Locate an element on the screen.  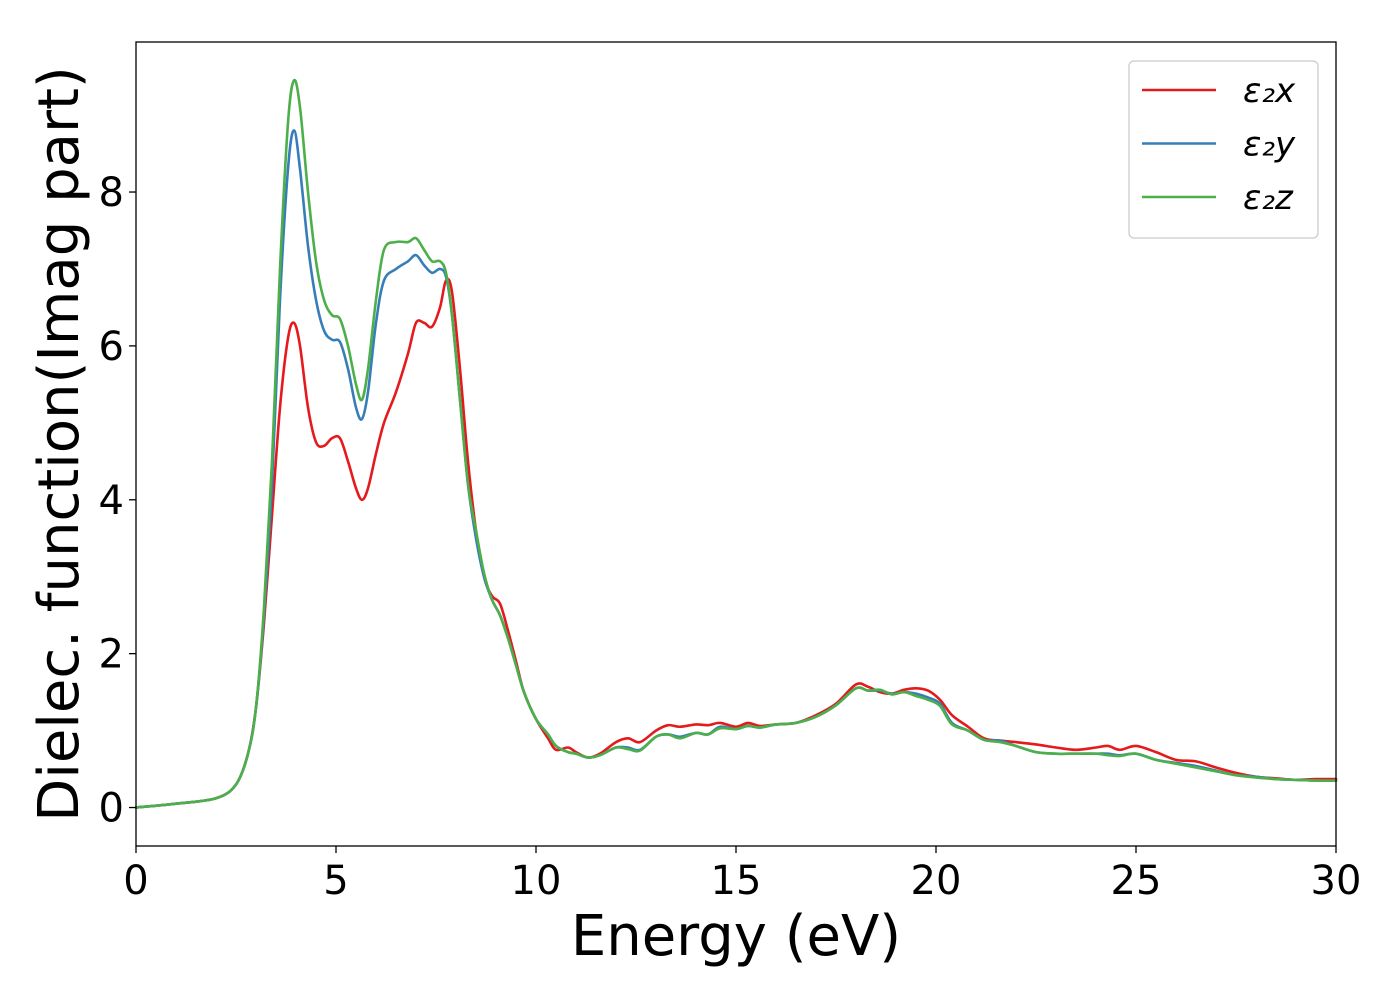
x-tick-label: 15 is located at coordinates (736, 881).